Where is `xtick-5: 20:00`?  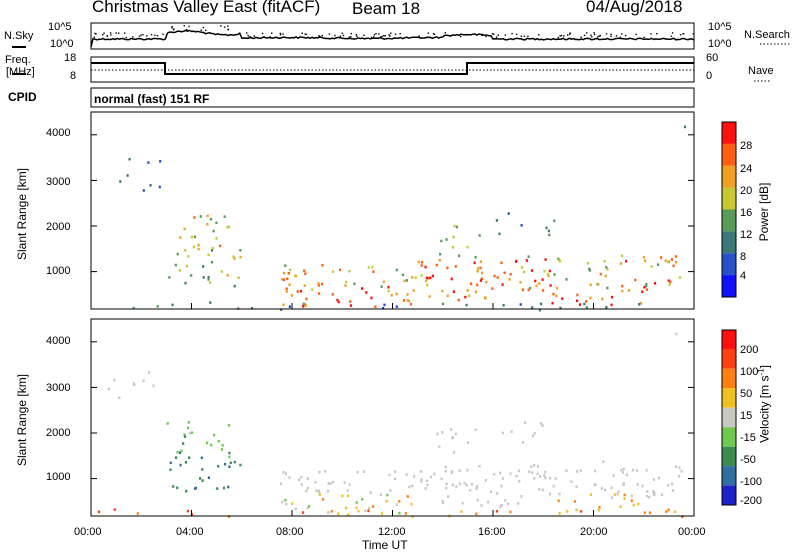 xtick-5: 20:00 is located at coordinates (594, 532).